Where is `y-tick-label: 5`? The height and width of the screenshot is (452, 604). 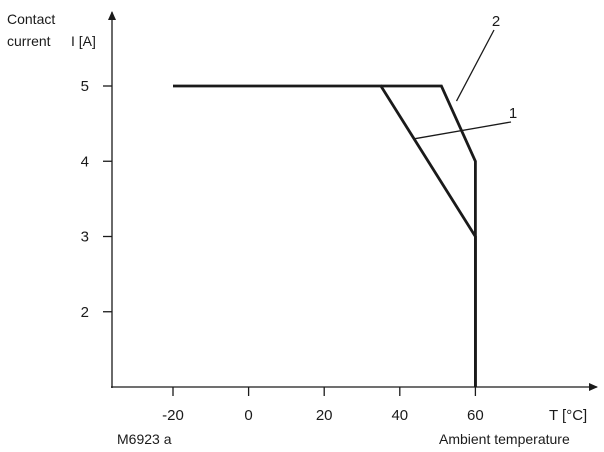
y-tick-label: 5 is located at coordinates (85, 86).